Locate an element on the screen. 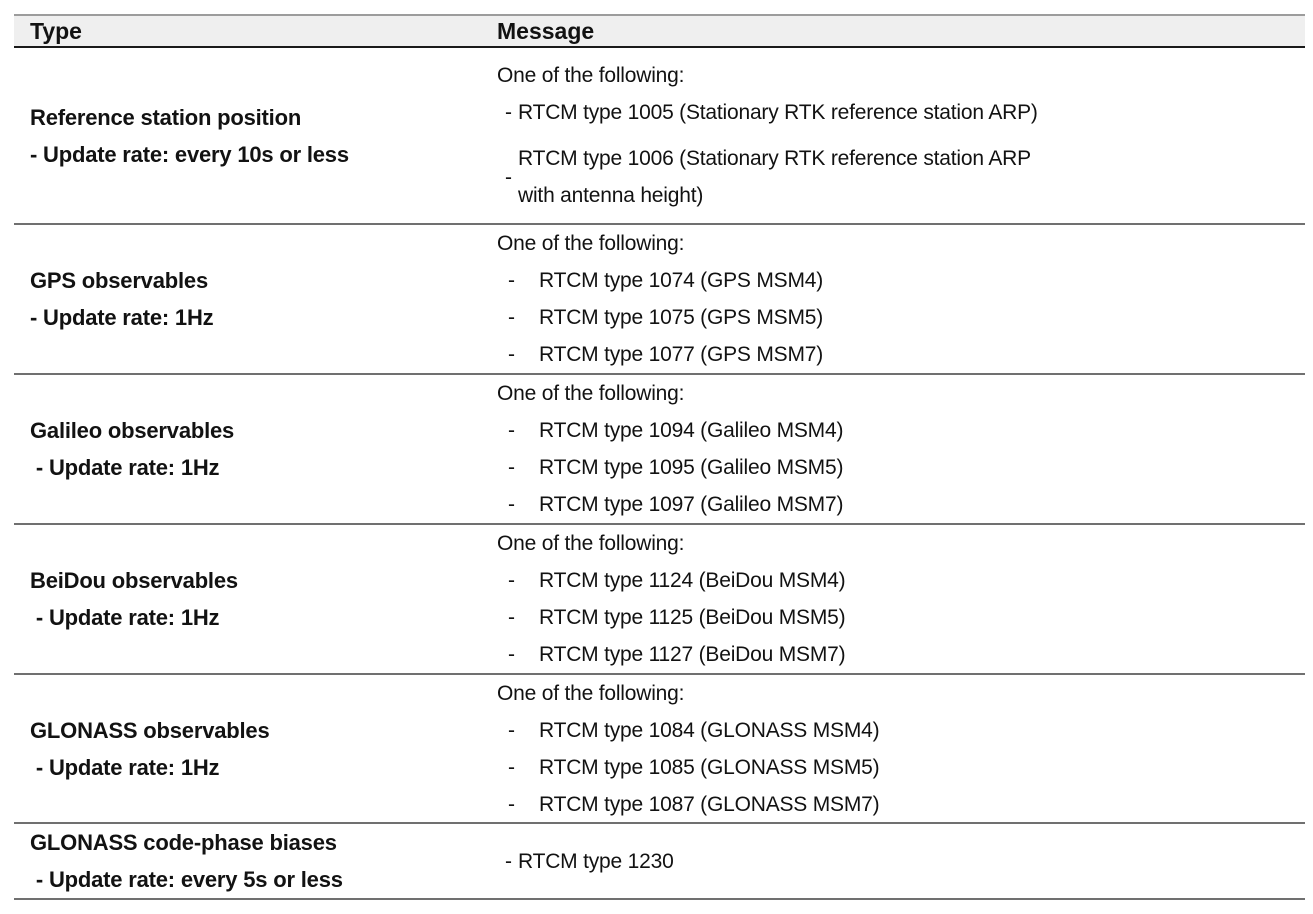 The height and width of the screenshot is (914, 1313). list-item-text: RTCM type 1084 (GLONASS MSM4) is located at coordinates (709, 730).